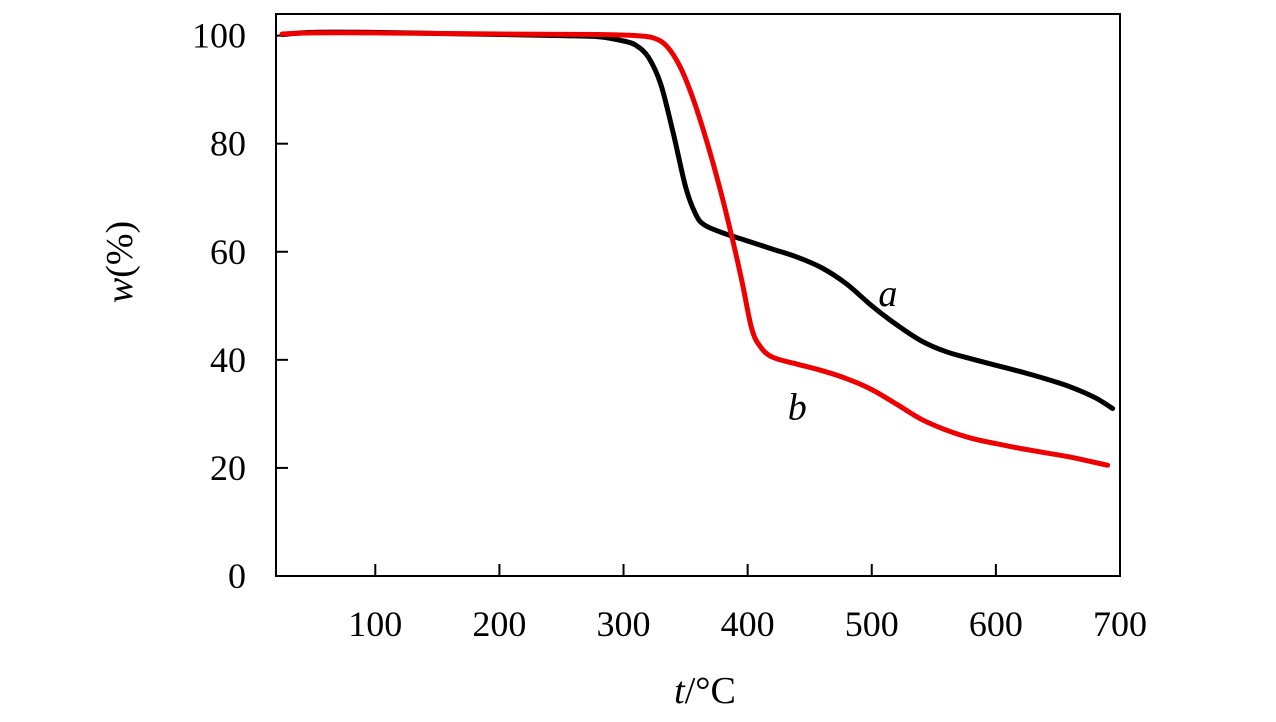  What do you see at coordinates (499, 624) in the screenshot?
I see `x-tick-label: 200` at bounding box center [499, 624].